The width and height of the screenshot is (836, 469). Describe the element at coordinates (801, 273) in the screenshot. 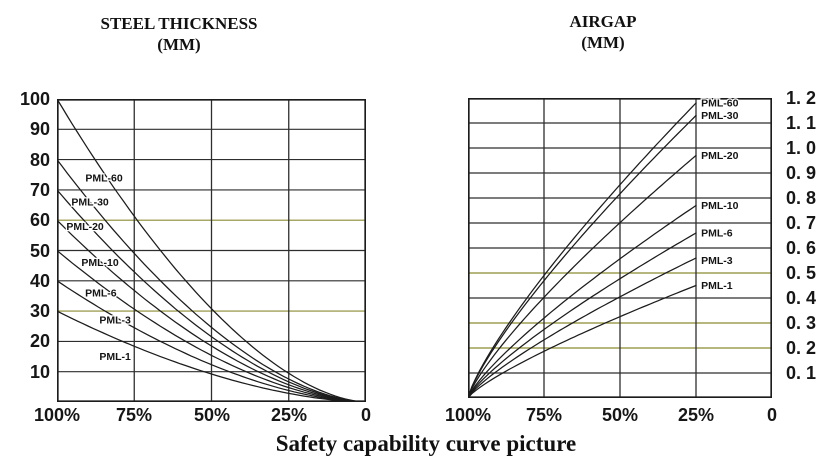

I see `y-tick-label: 0. 5` at that location.